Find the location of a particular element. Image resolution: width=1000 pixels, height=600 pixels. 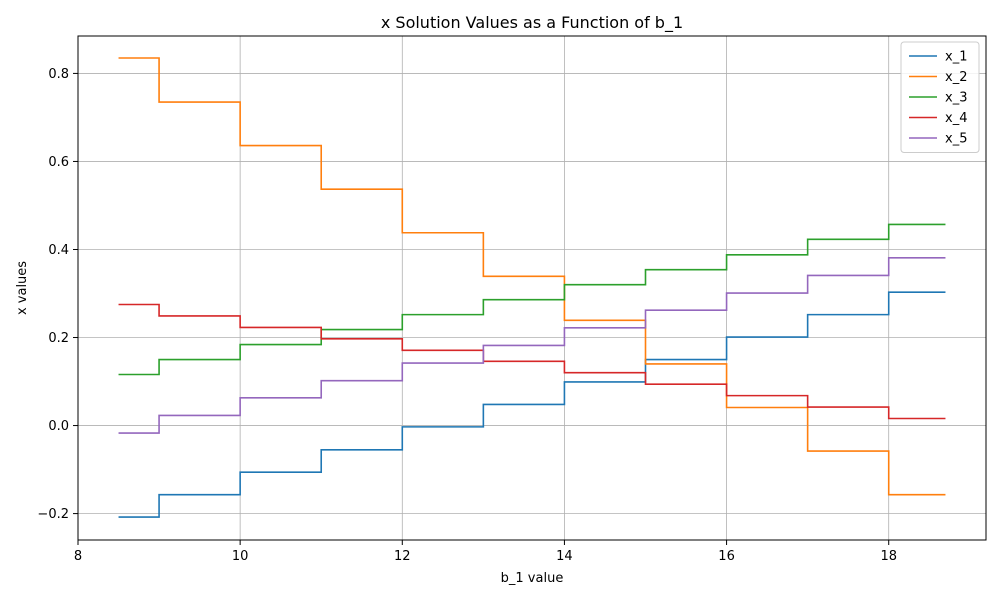

y-tick-label: 0.4 is located at coordinates (58, 250).